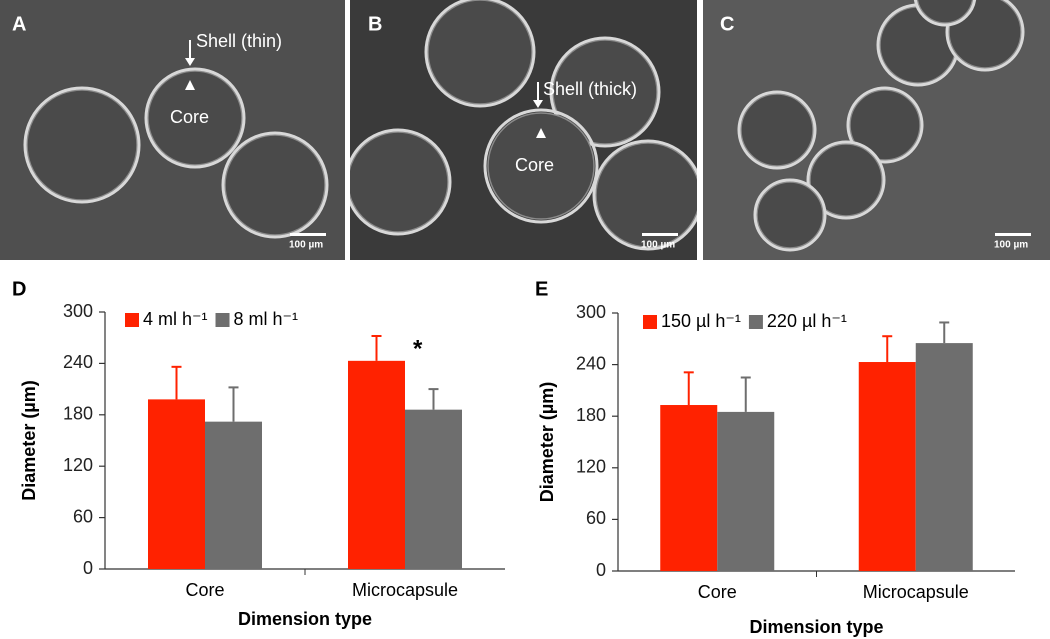 This screenshot has height=639, width=1050. Describe the element at coordinates (807, 321) in the screenshot. I see `legend-label: 220 µl h⁻¹` at that location.